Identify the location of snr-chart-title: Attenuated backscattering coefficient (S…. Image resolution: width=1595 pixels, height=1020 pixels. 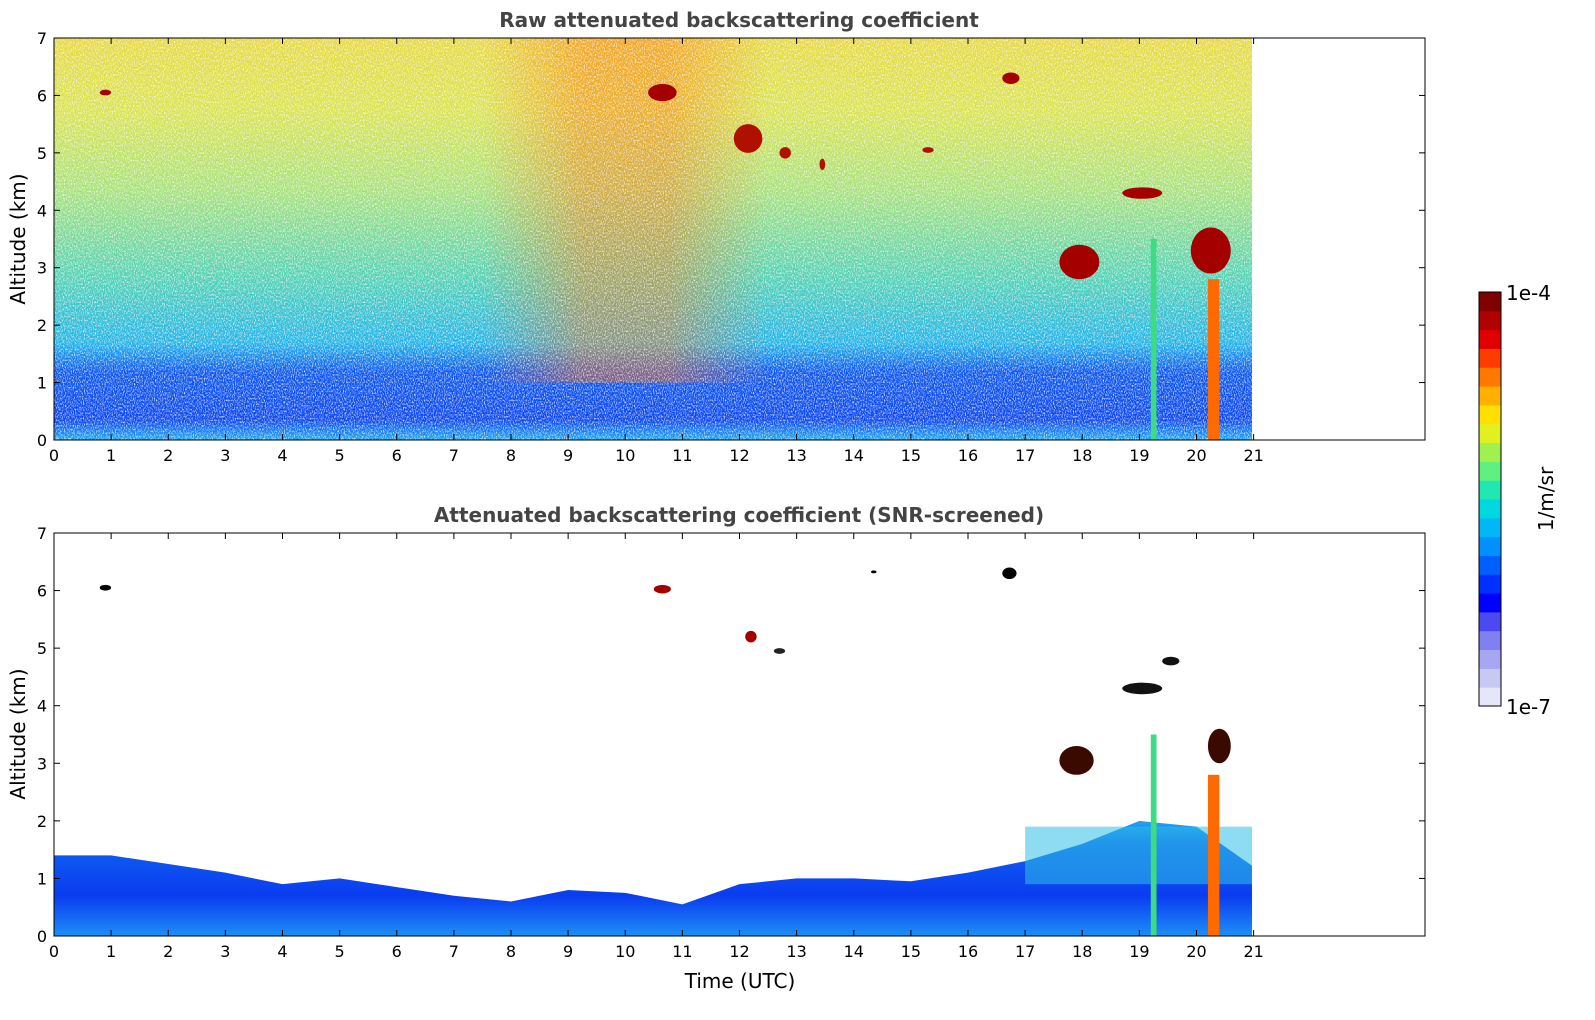
(739, 515).